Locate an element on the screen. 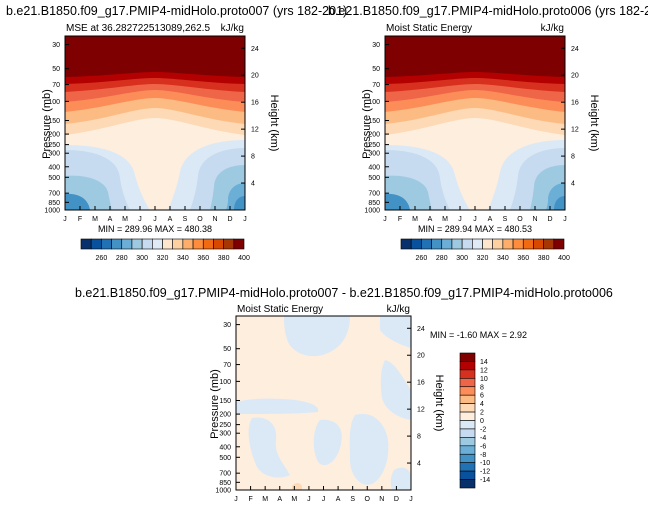 The width and height of the screenshot is (648, 509). band-mse-290-left is located at coordinates (77, 201).